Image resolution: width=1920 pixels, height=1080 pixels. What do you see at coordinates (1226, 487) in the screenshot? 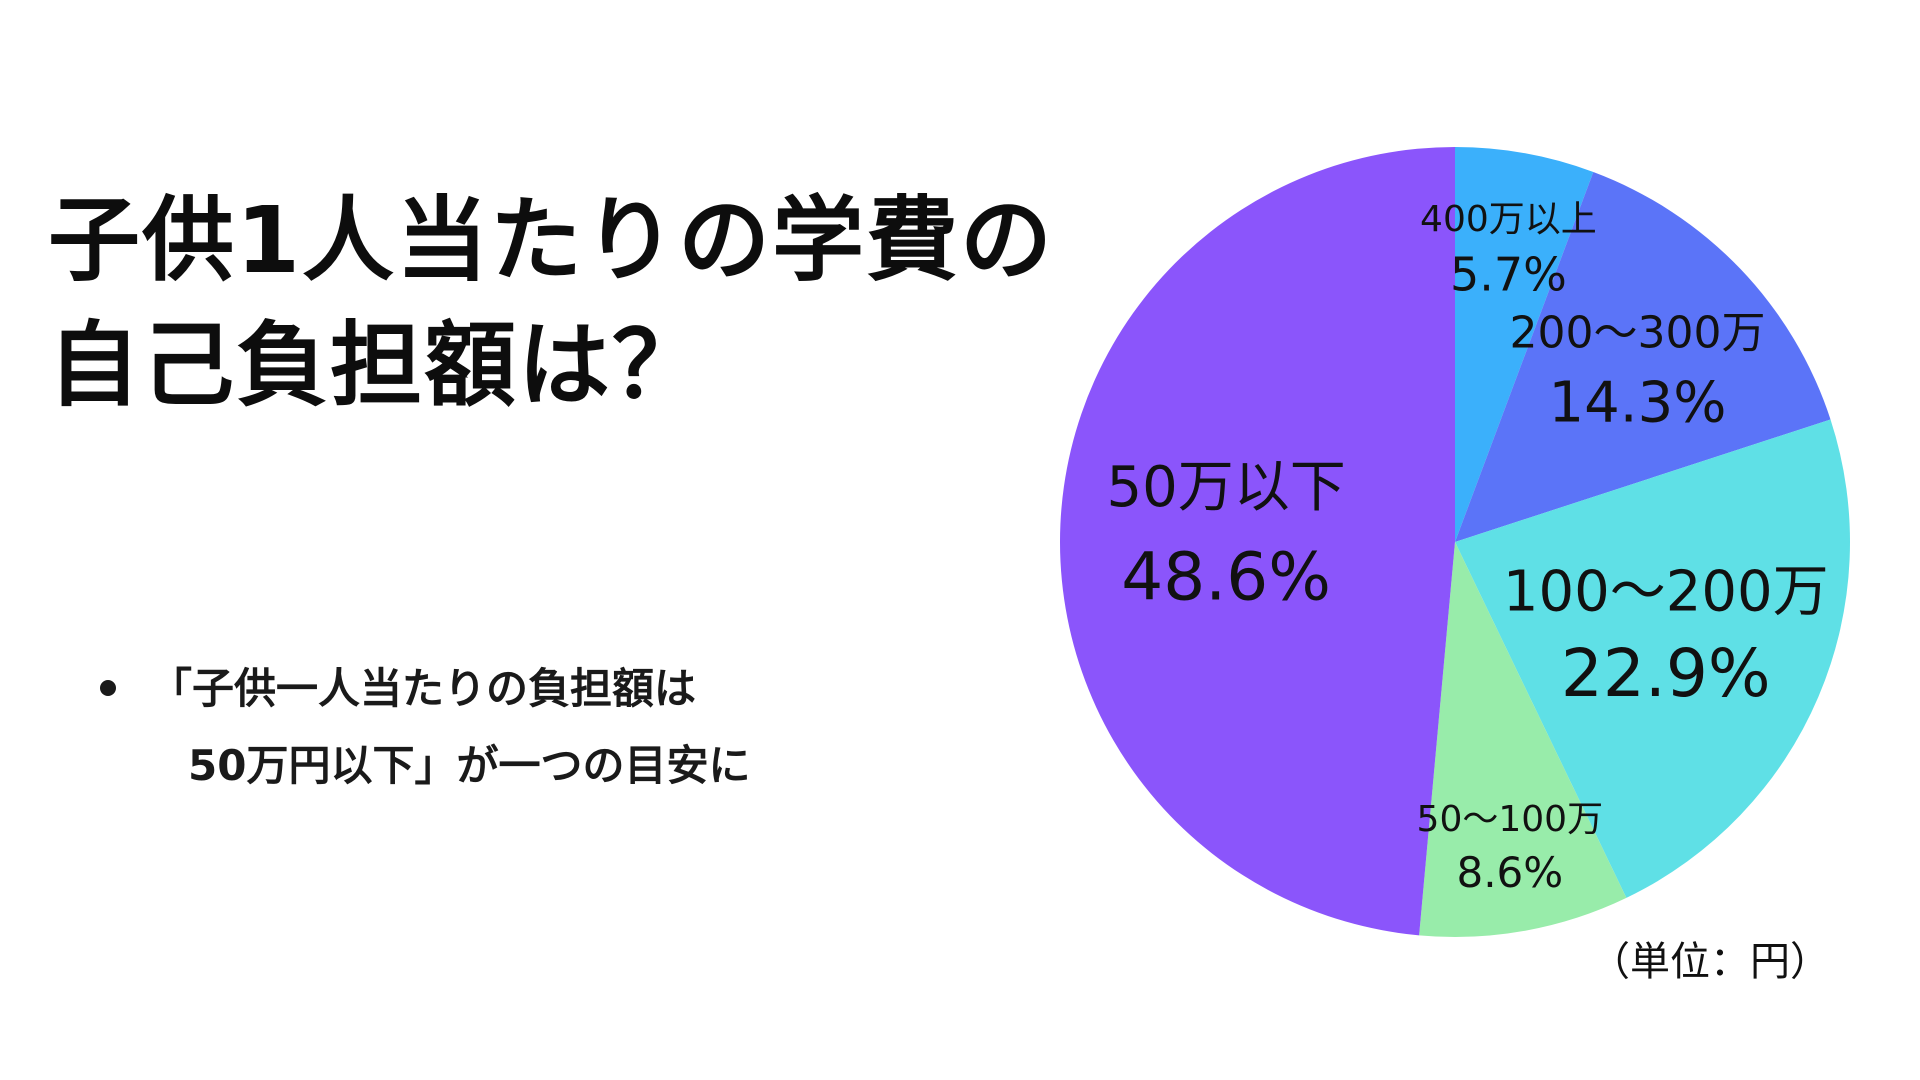
I see `slice-label-5: 50万以下` at bounding box center [1226, 487].